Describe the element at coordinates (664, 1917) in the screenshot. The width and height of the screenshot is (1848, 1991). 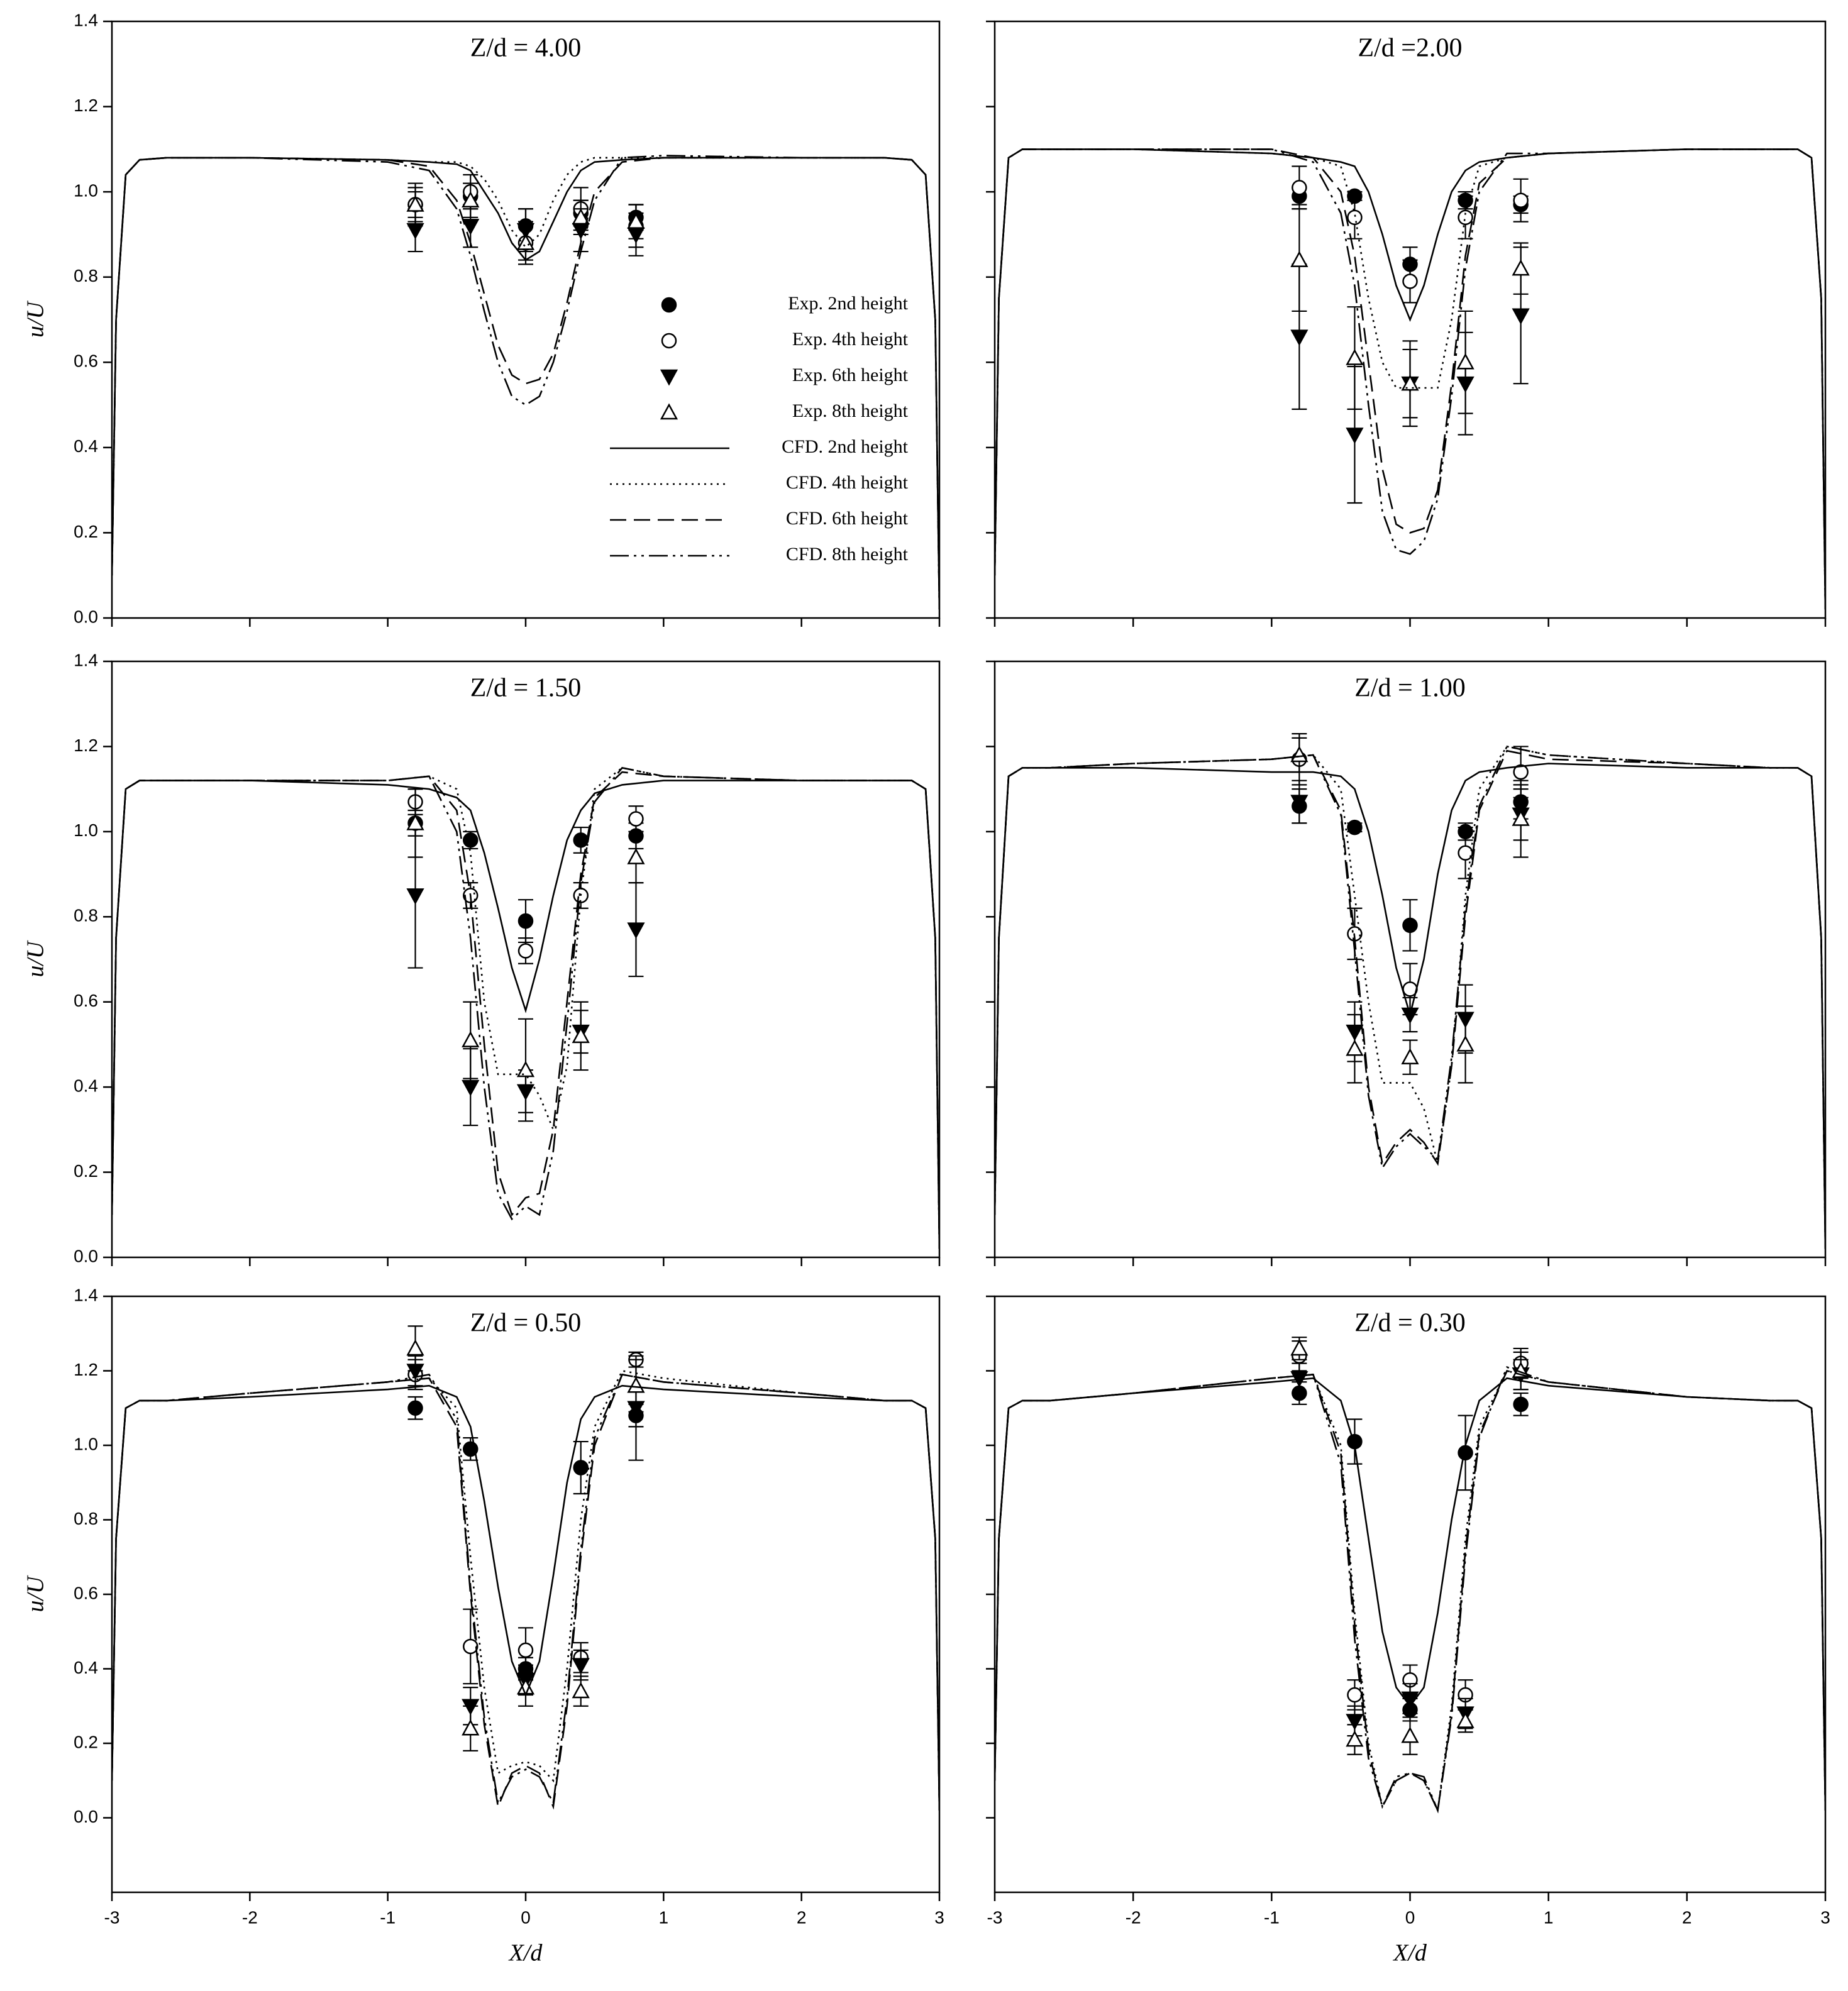
I see `x-tick-label: 1` at that location.